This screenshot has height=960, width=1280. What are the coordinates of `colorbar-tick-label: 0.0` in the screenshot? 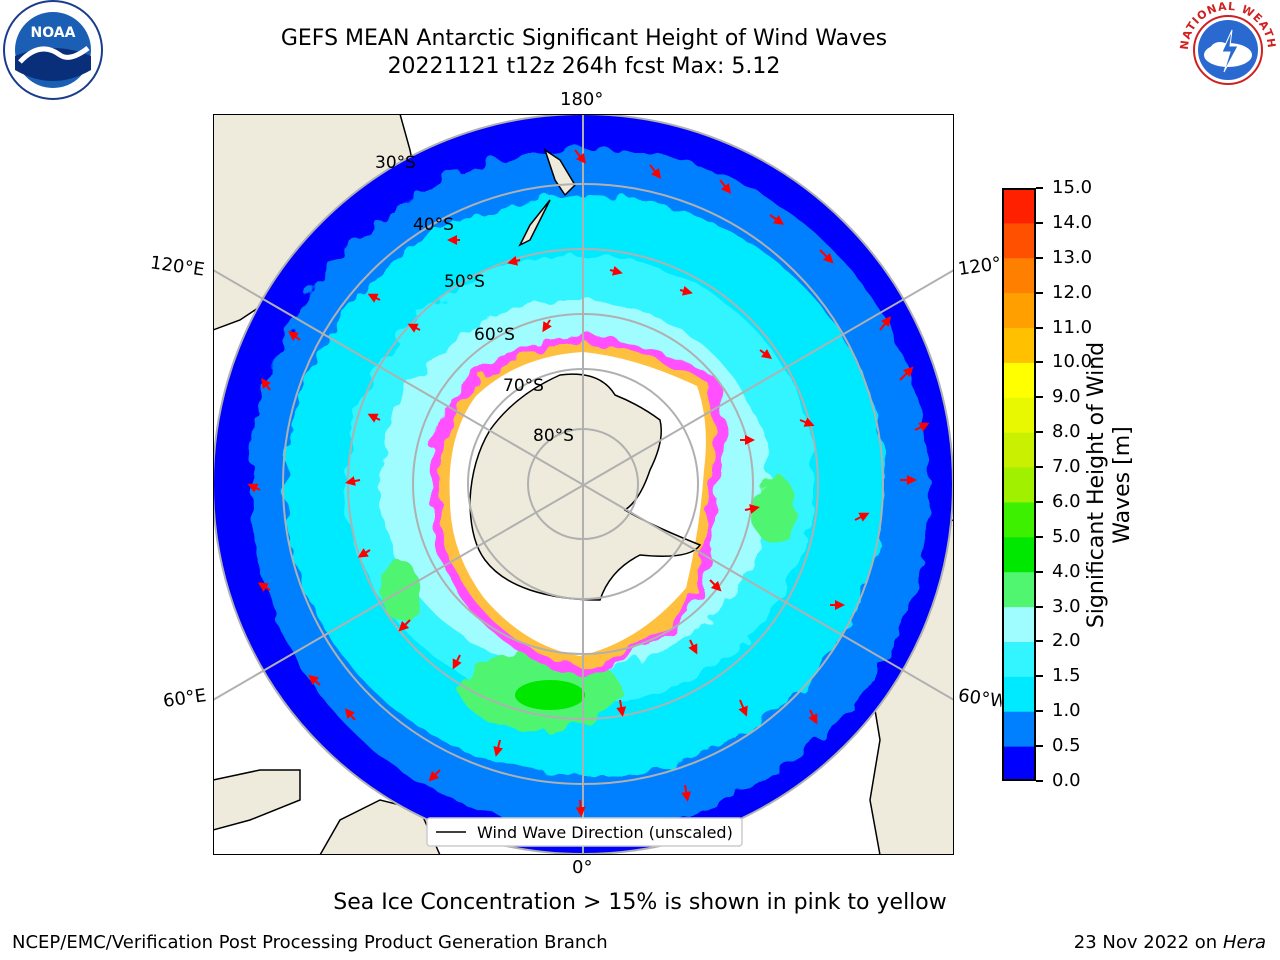 It's located at (1066, 780).